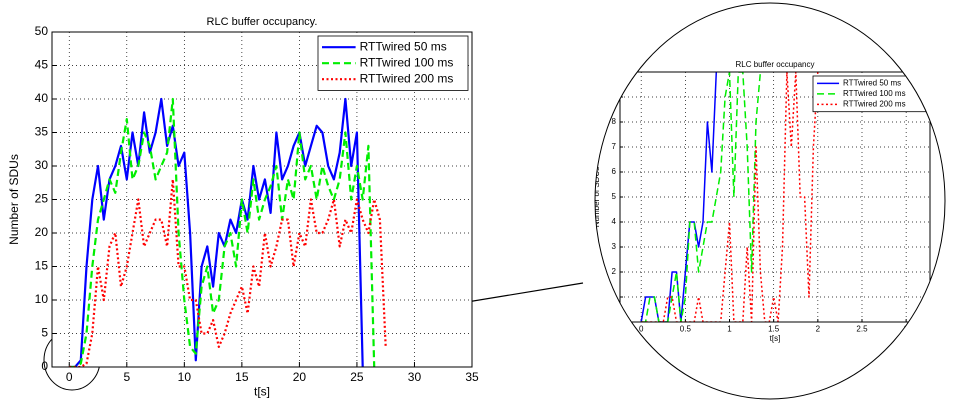  Describe the element at coordinates (42, 266) in the screenshot. I see `y-tick-label: 15` at that location.